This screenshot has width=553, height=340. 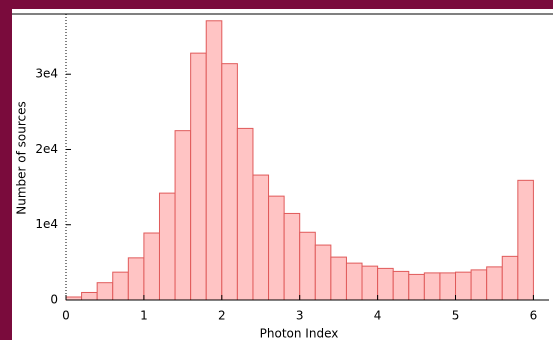 I want to click on y-tick-label: 0, so click(x=54, y=300).